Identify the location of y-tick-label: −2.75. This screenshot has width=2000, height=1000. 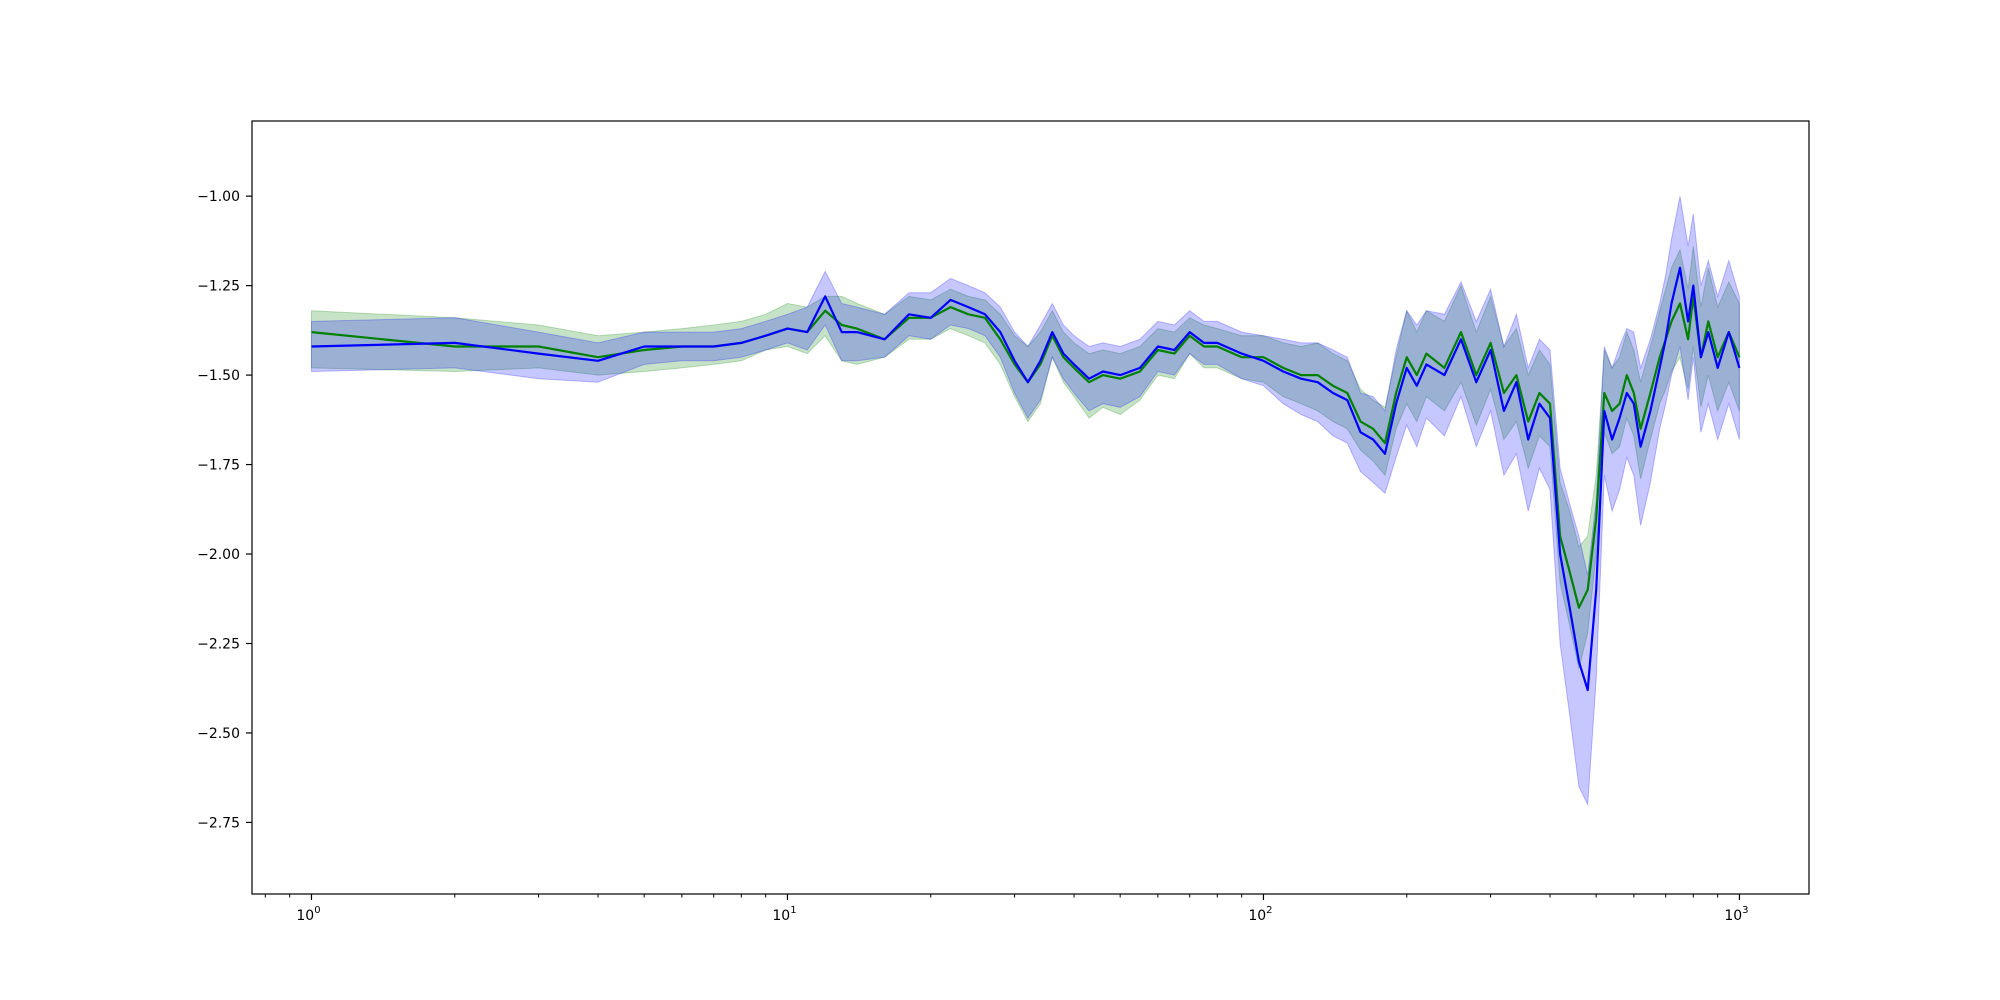
(218, 823).